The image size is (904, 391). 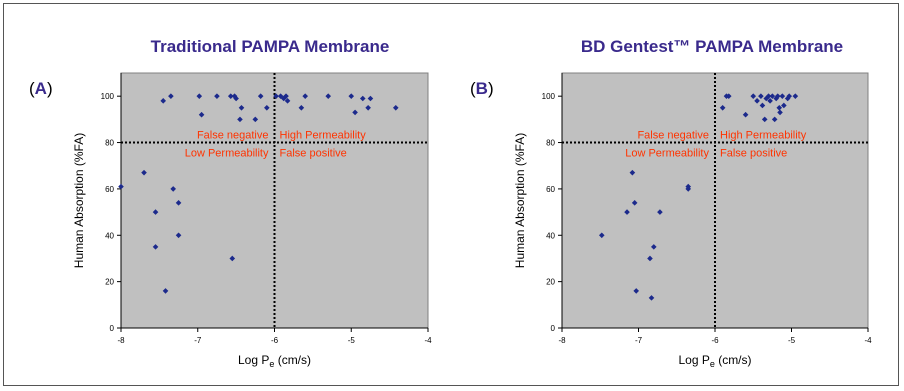 I want to click on chart-1-y-tick-label: 0, so click(x=112, y=328).